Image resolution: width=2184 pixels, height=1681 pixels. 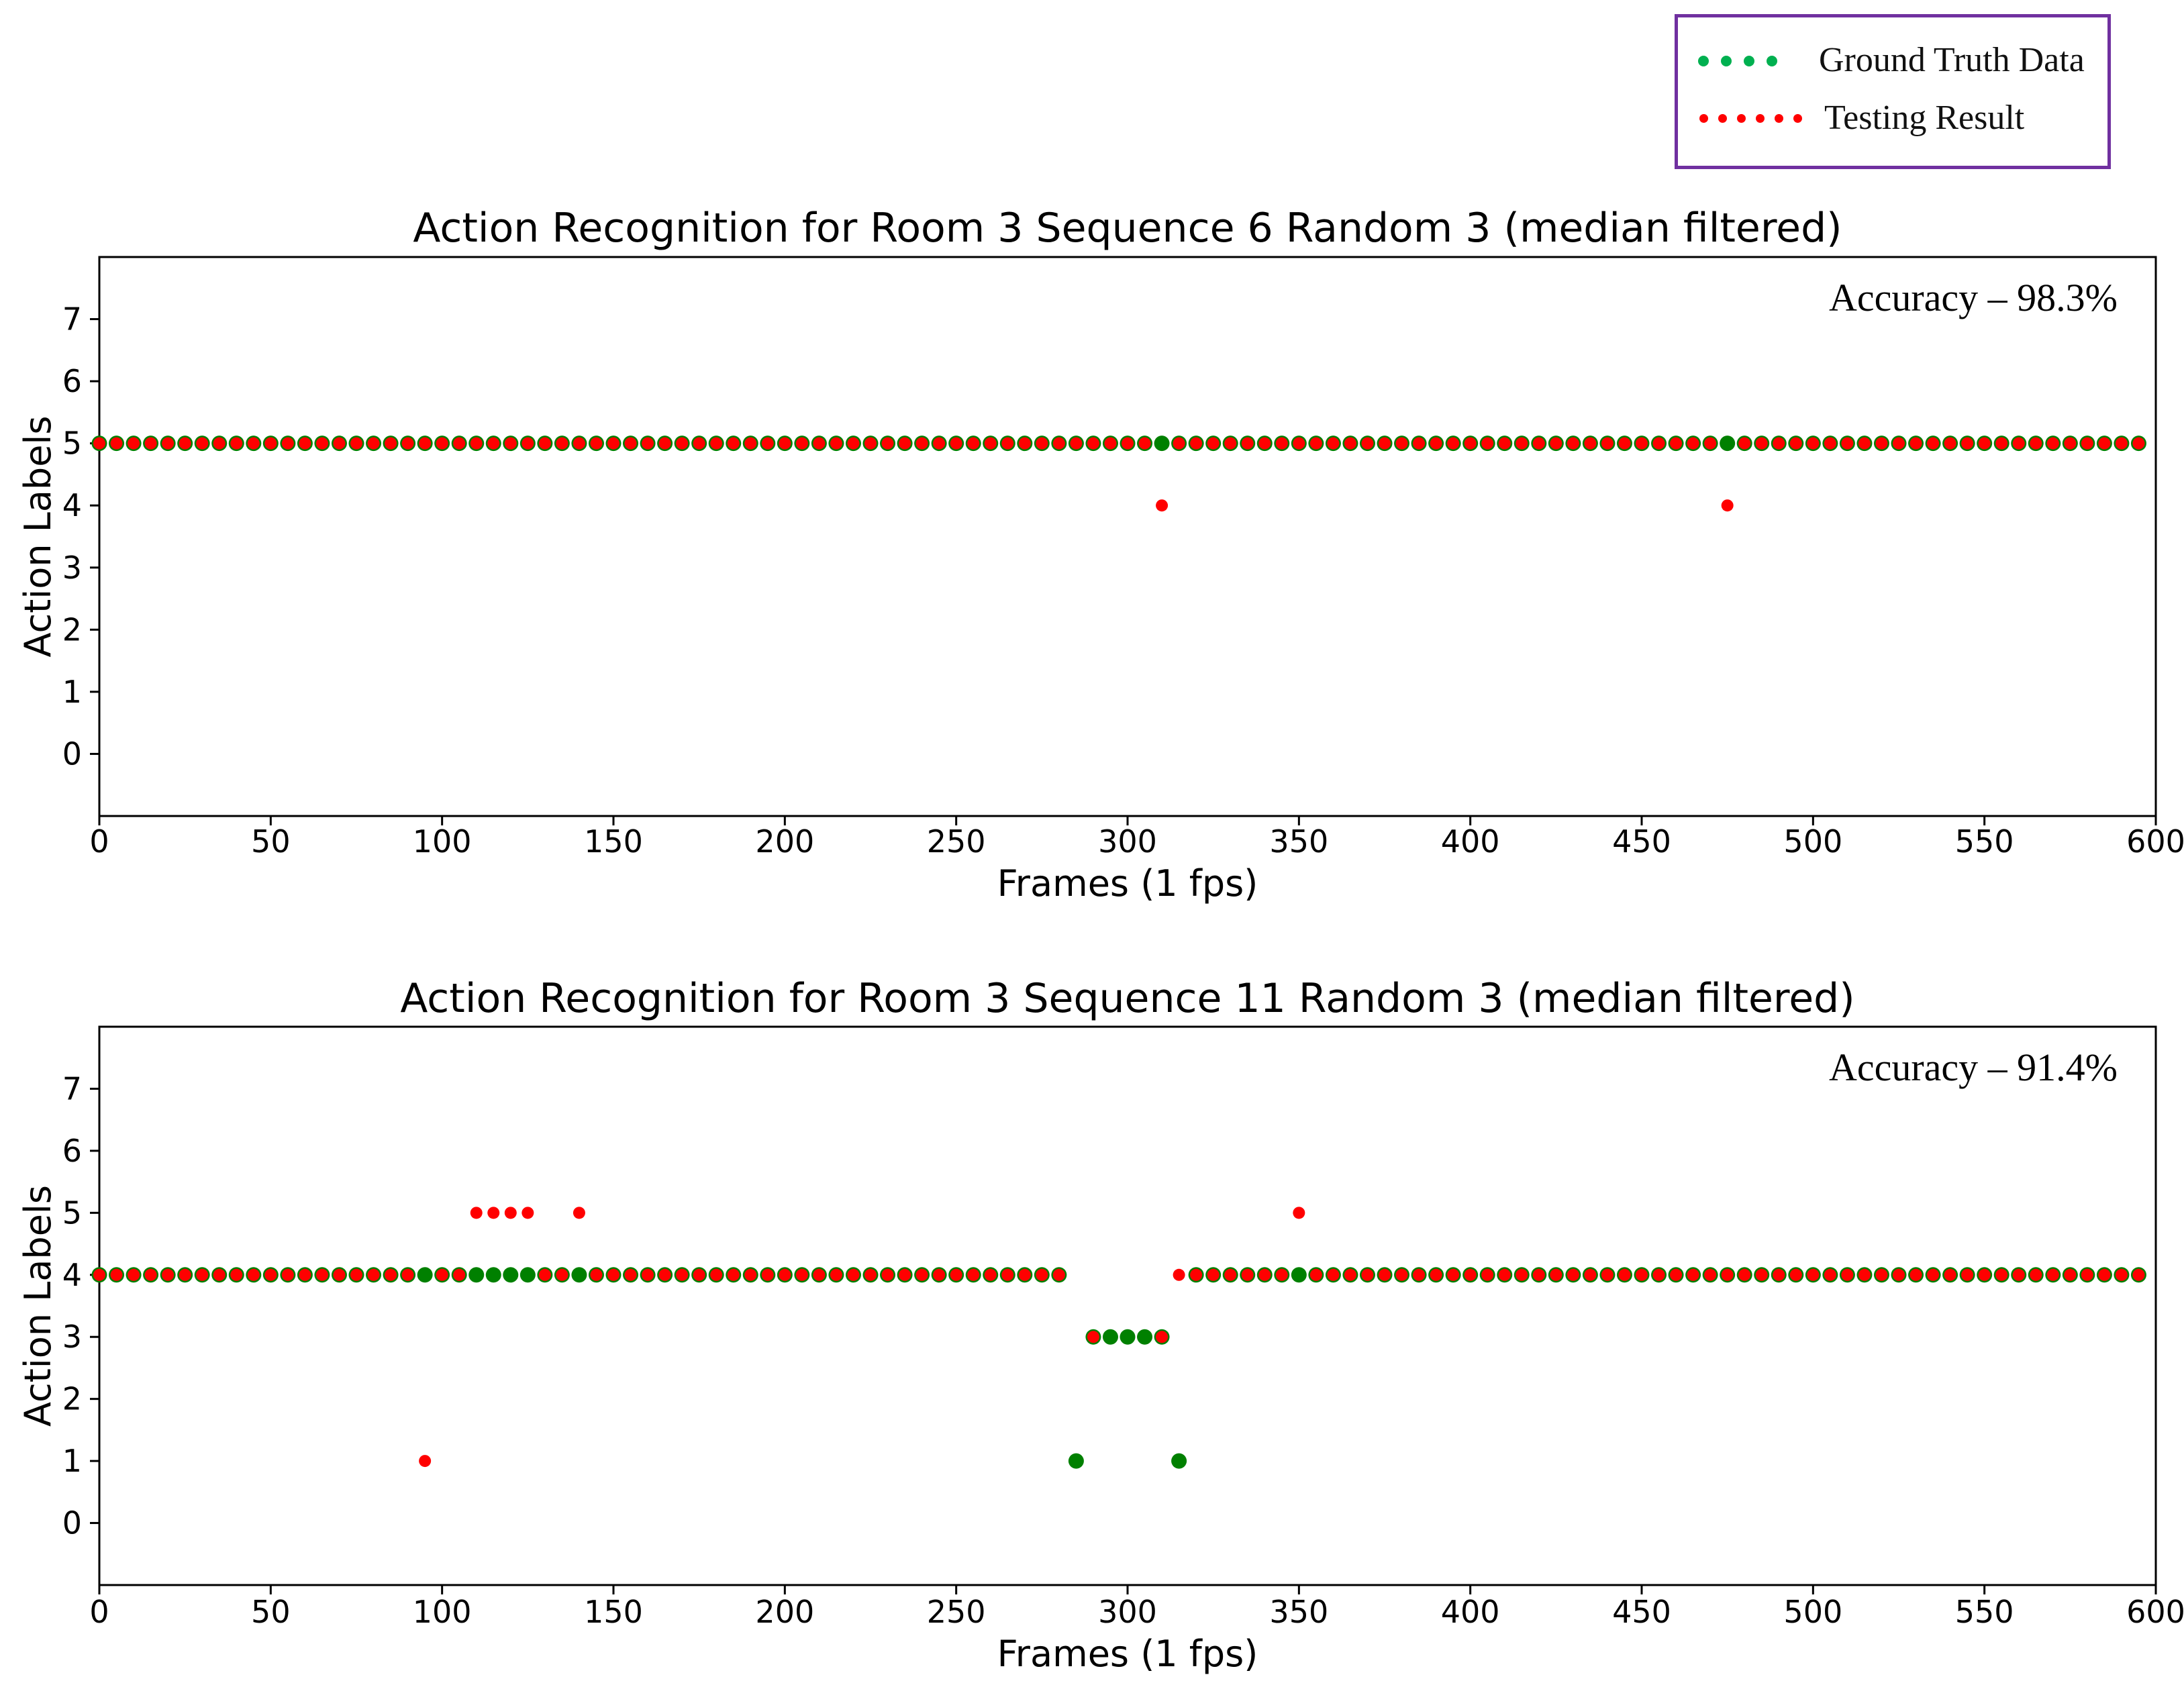 I want to click on y-tick-label: 2, so click(x=72, y=629).